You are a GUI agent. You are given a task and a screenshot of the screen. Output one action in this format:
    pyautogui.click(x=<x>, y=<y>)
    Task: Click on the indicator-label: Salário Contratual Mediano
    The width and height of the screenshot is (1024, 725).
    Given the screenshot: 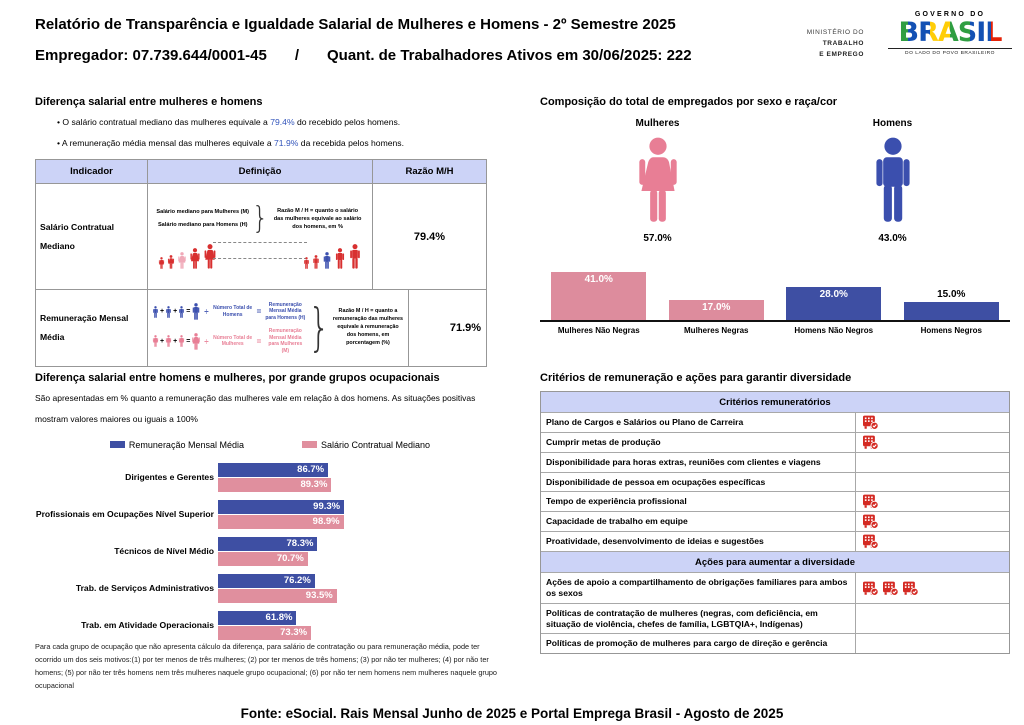 What is the action you would take?
    pyautogui.click(x=77, y=236)
    